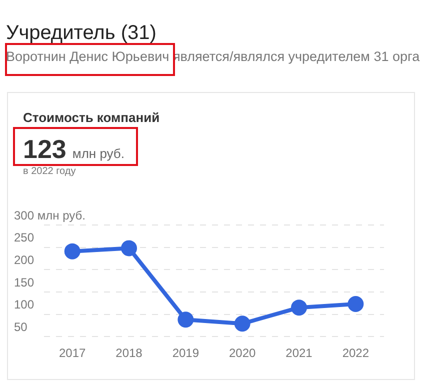  What do you see at coordinates (24, 305) in the screenshot?
I see `y-tick-label: 100` at bounding box center [24, 305].